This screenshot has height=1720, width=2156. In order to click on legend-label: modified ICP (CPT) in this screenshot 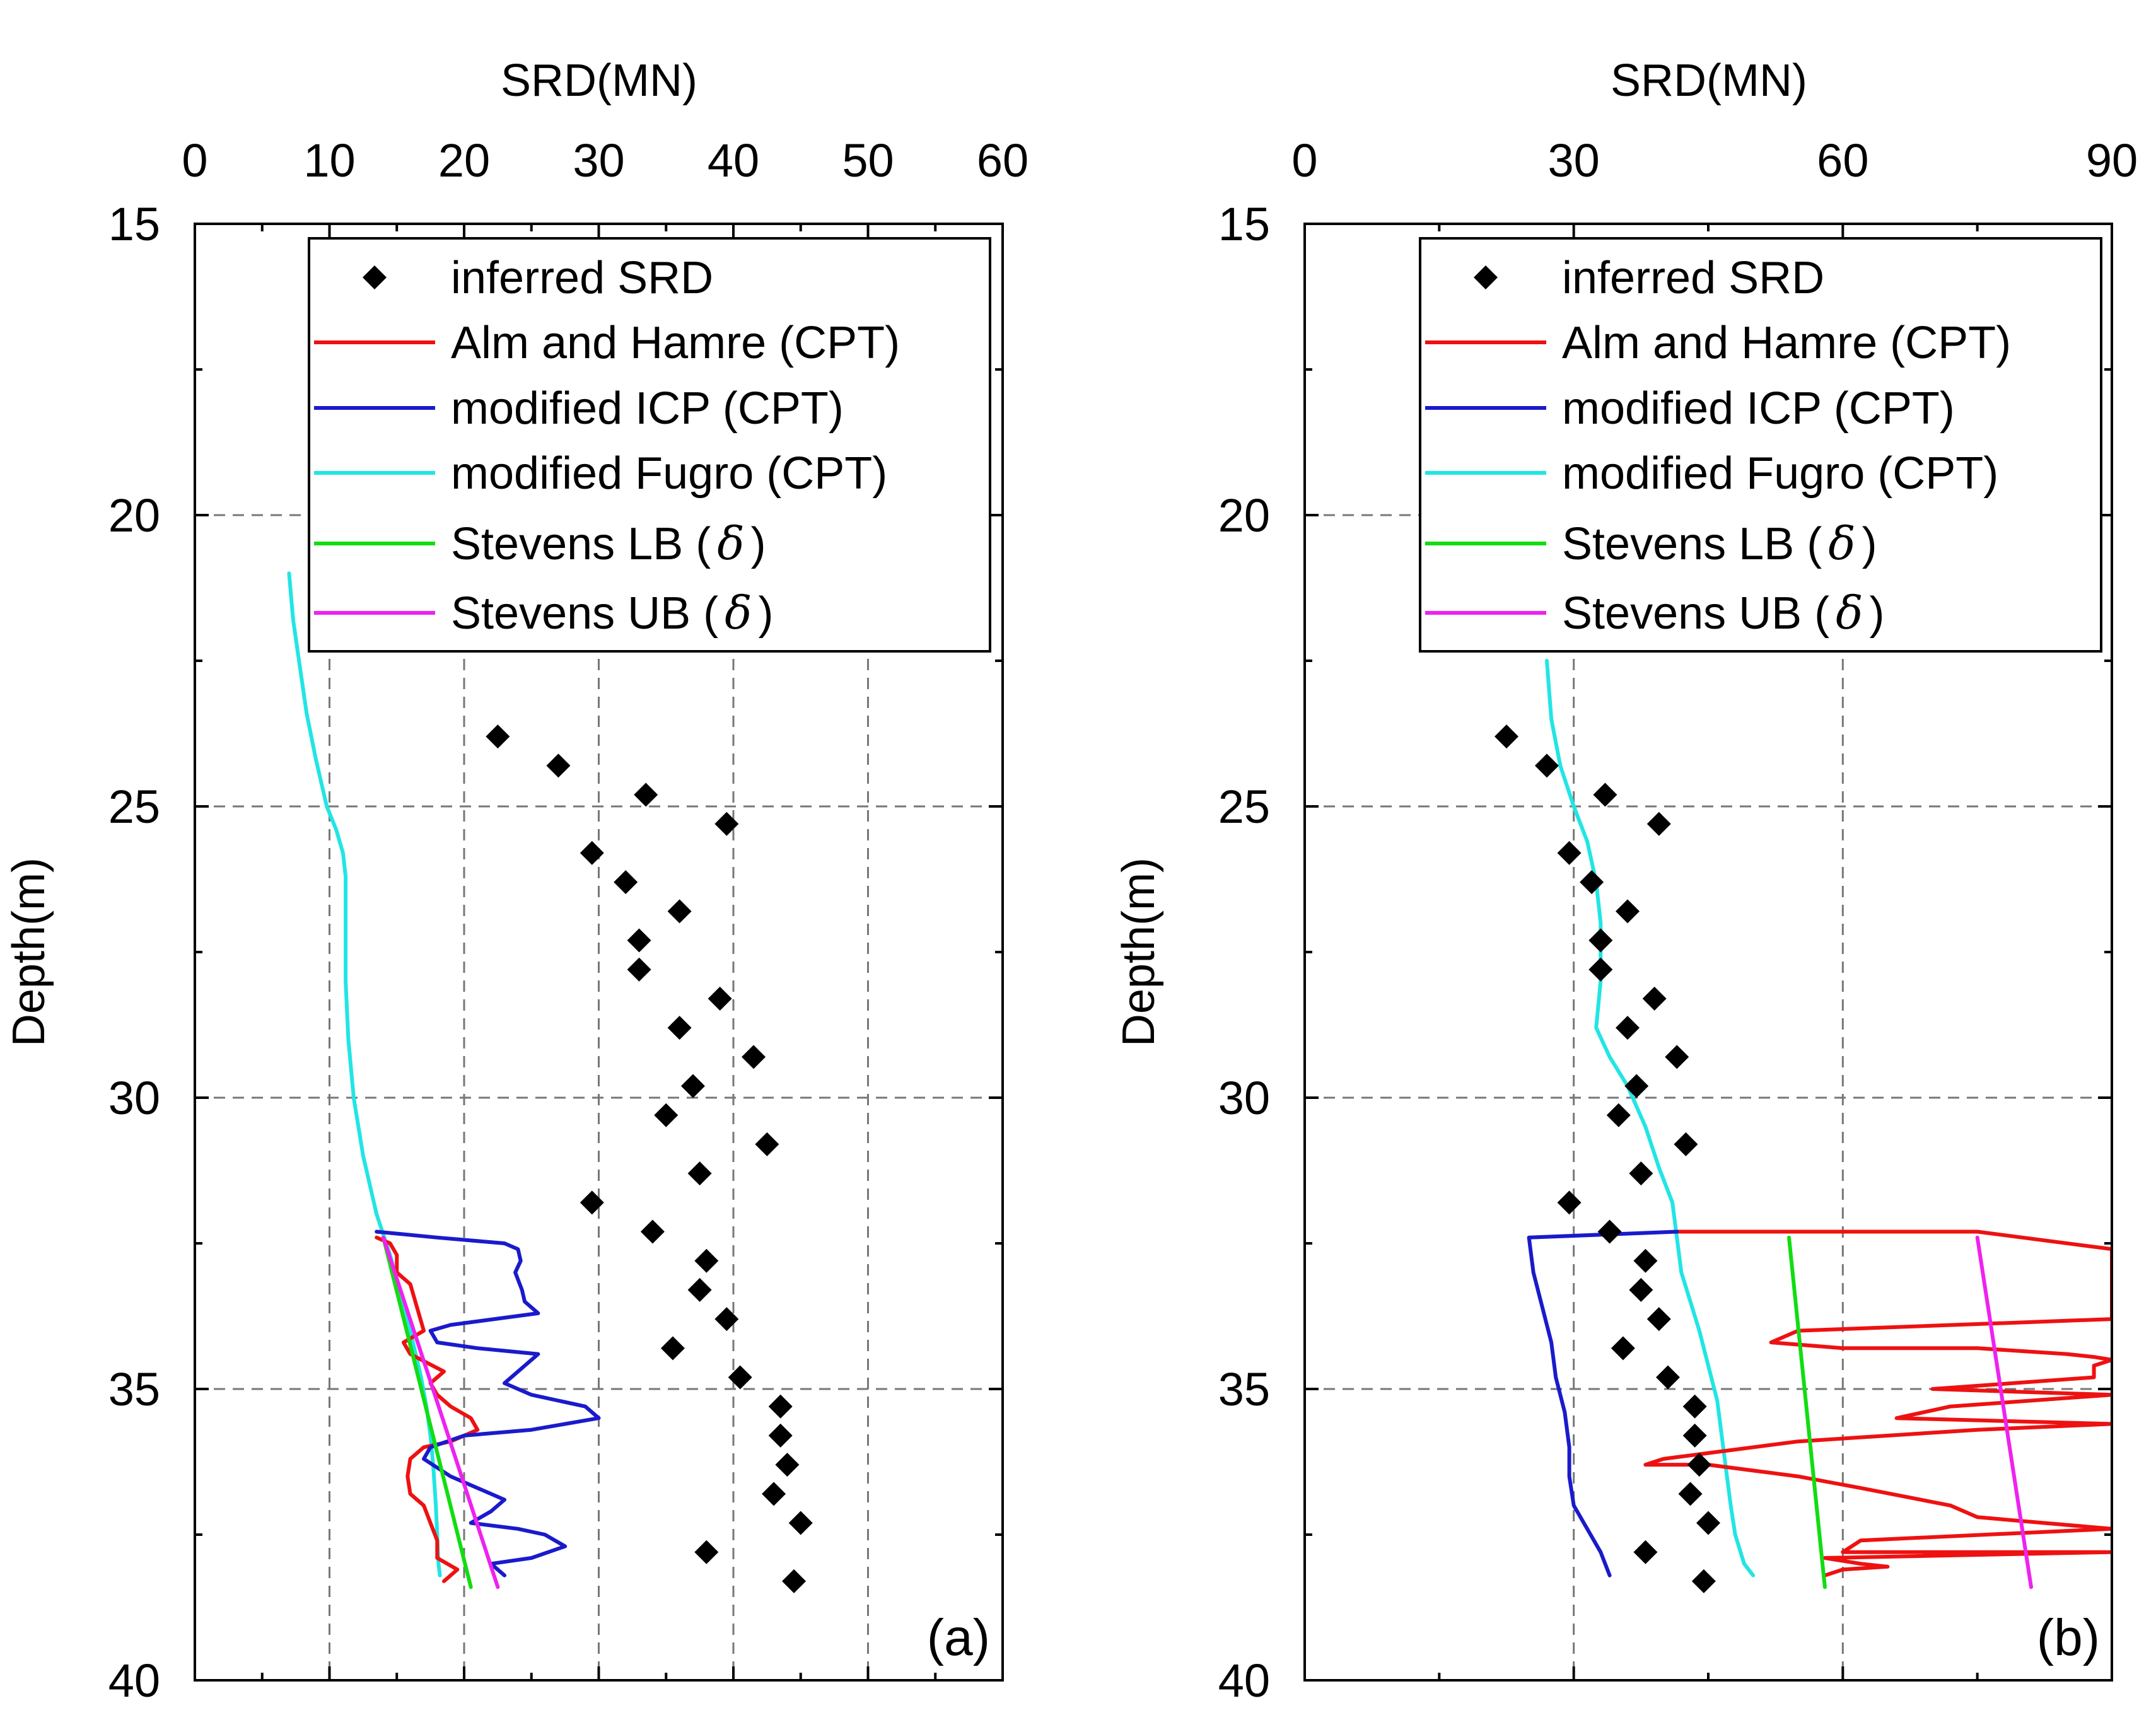, I will do `click(1759, 408)`.